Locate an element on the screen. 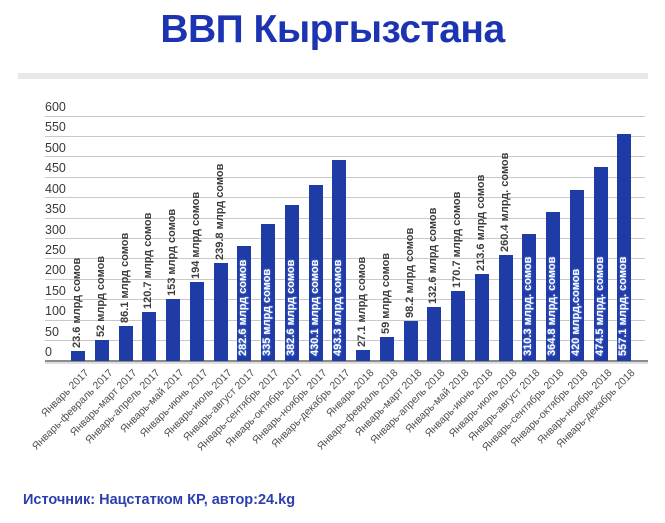  bar-value-label: 335 млрд сомов is located at coordinates (267, 312).